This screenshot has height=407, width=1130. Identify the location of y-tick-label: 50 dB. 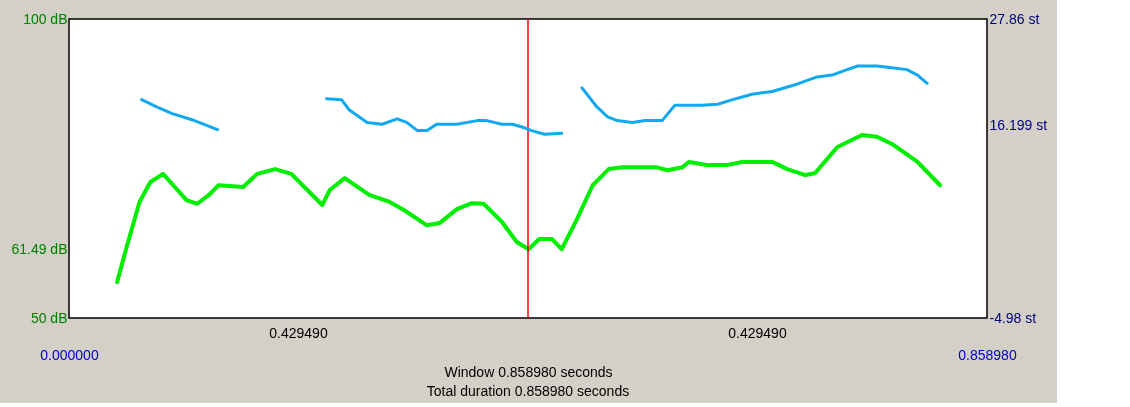
(49, 317).